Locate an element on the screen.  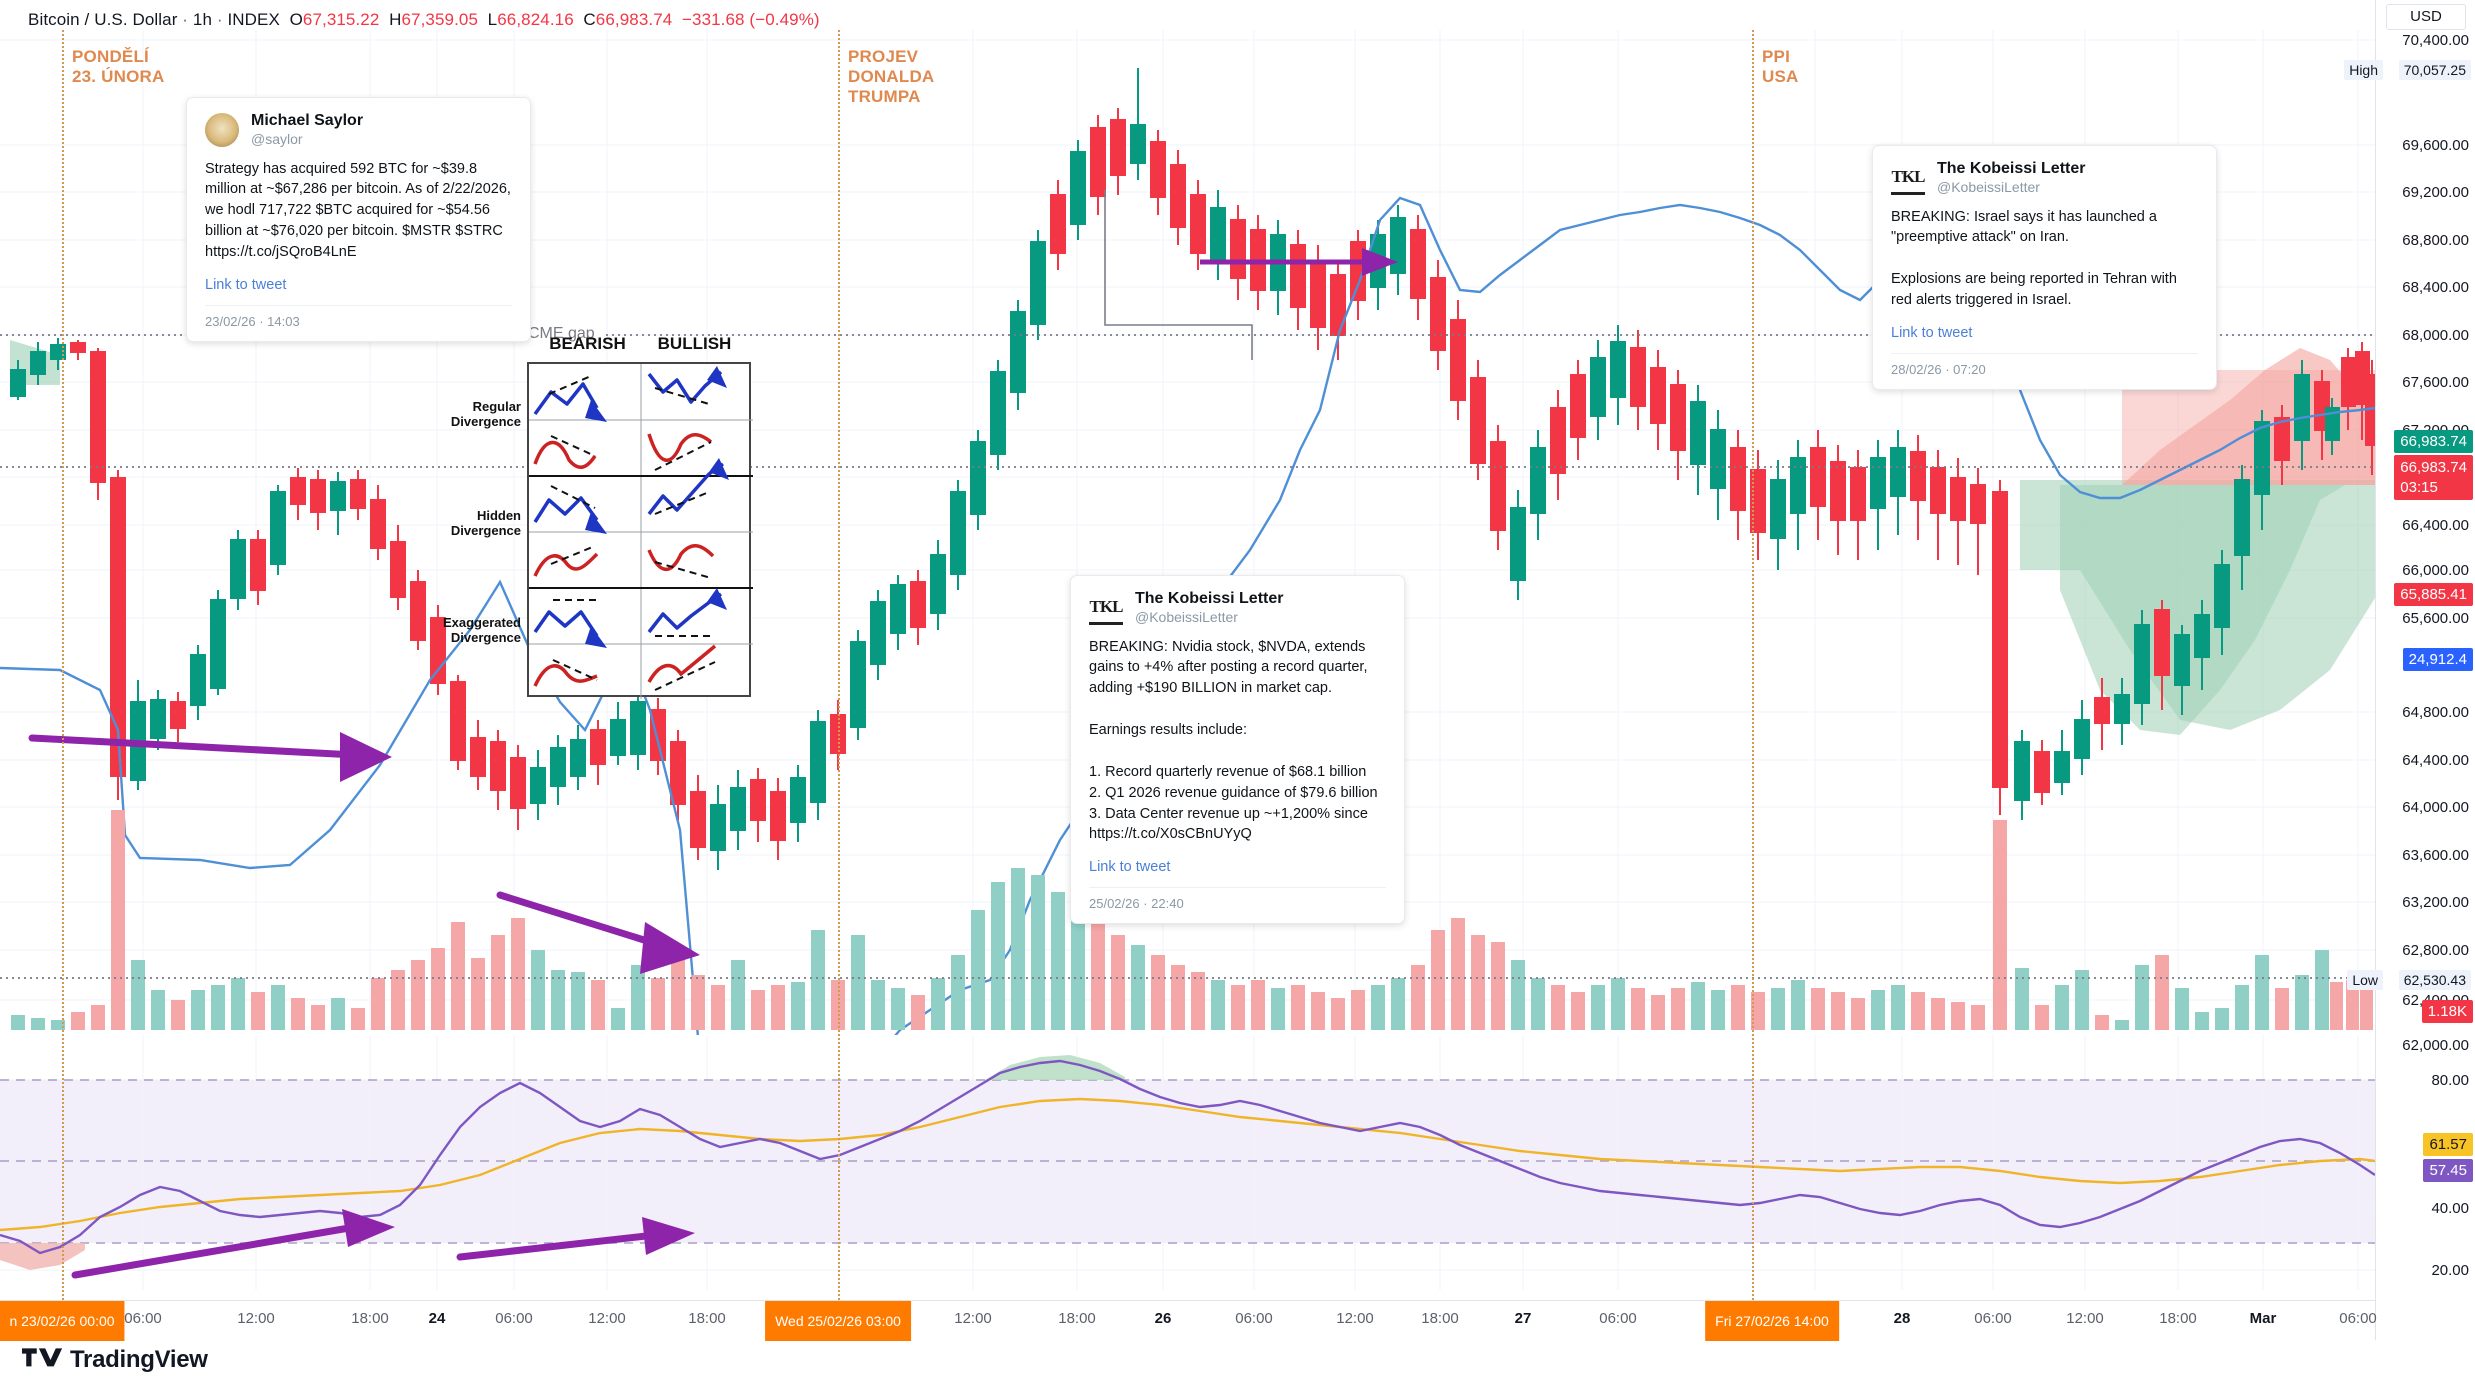
ma-value-badge: 65,885.41 is located at coordinates (2433, 594).